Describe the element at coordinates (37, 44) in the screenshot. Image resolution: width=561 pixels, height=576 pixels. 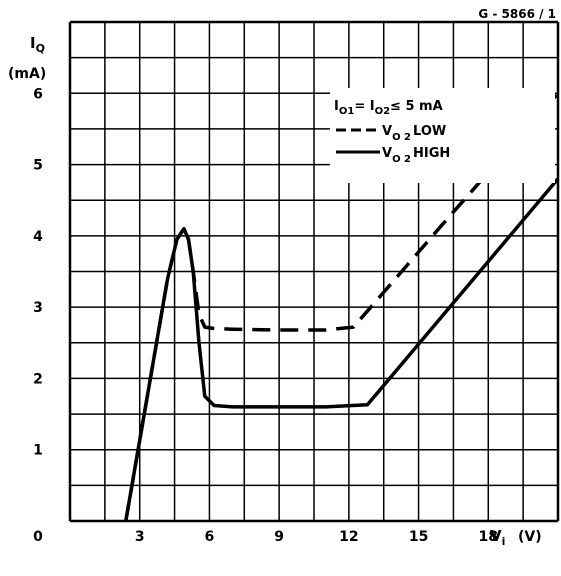
I see `y-axis-label: IQ` at that location.